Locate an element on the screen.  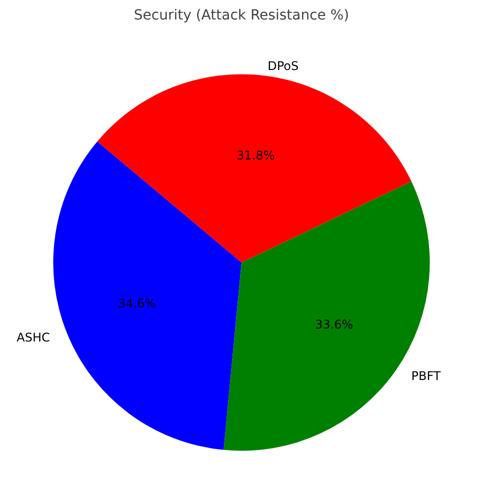
slice-label: ASHC is located at coordinates (33, 337).